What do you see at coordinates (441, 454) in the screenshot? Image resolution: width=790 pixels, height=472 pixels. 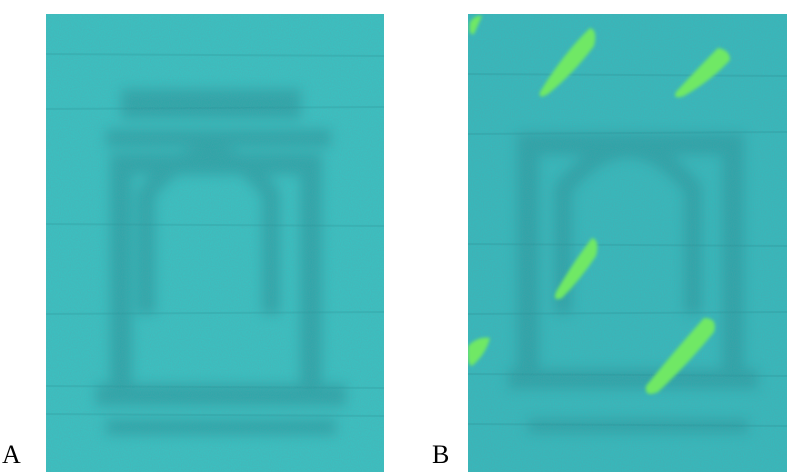 I see `panel-label-b: B` at bounding box center [441, 454].